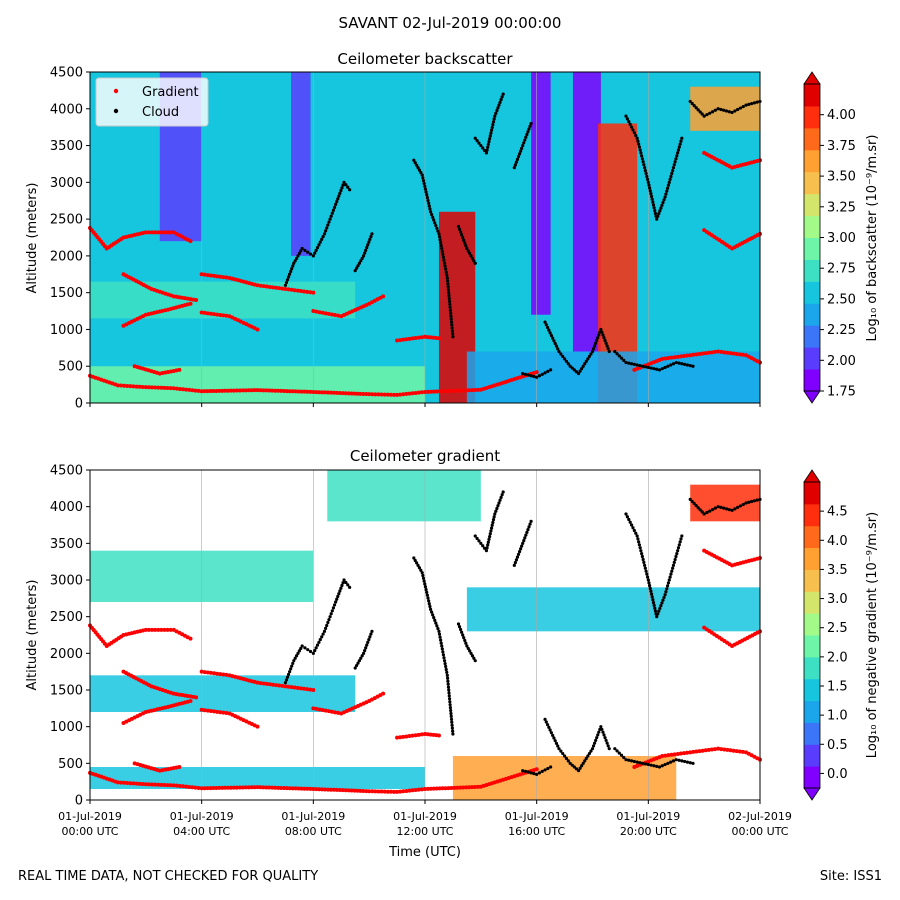 This screenshot has height=900, width=900. I want to click on x-tick-label-time: 08:00 UTC, so click(313, 831).